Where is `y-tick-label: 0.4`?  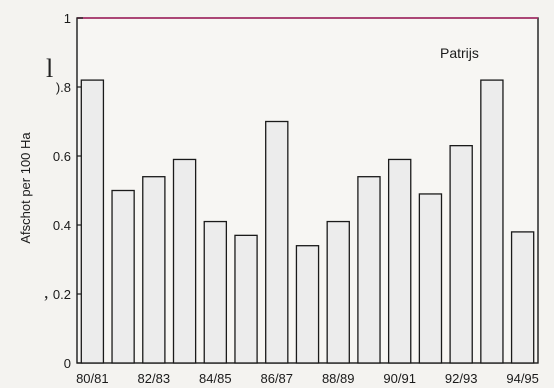
y-tick-label: 0.4 is located at coordinates (62, 225).